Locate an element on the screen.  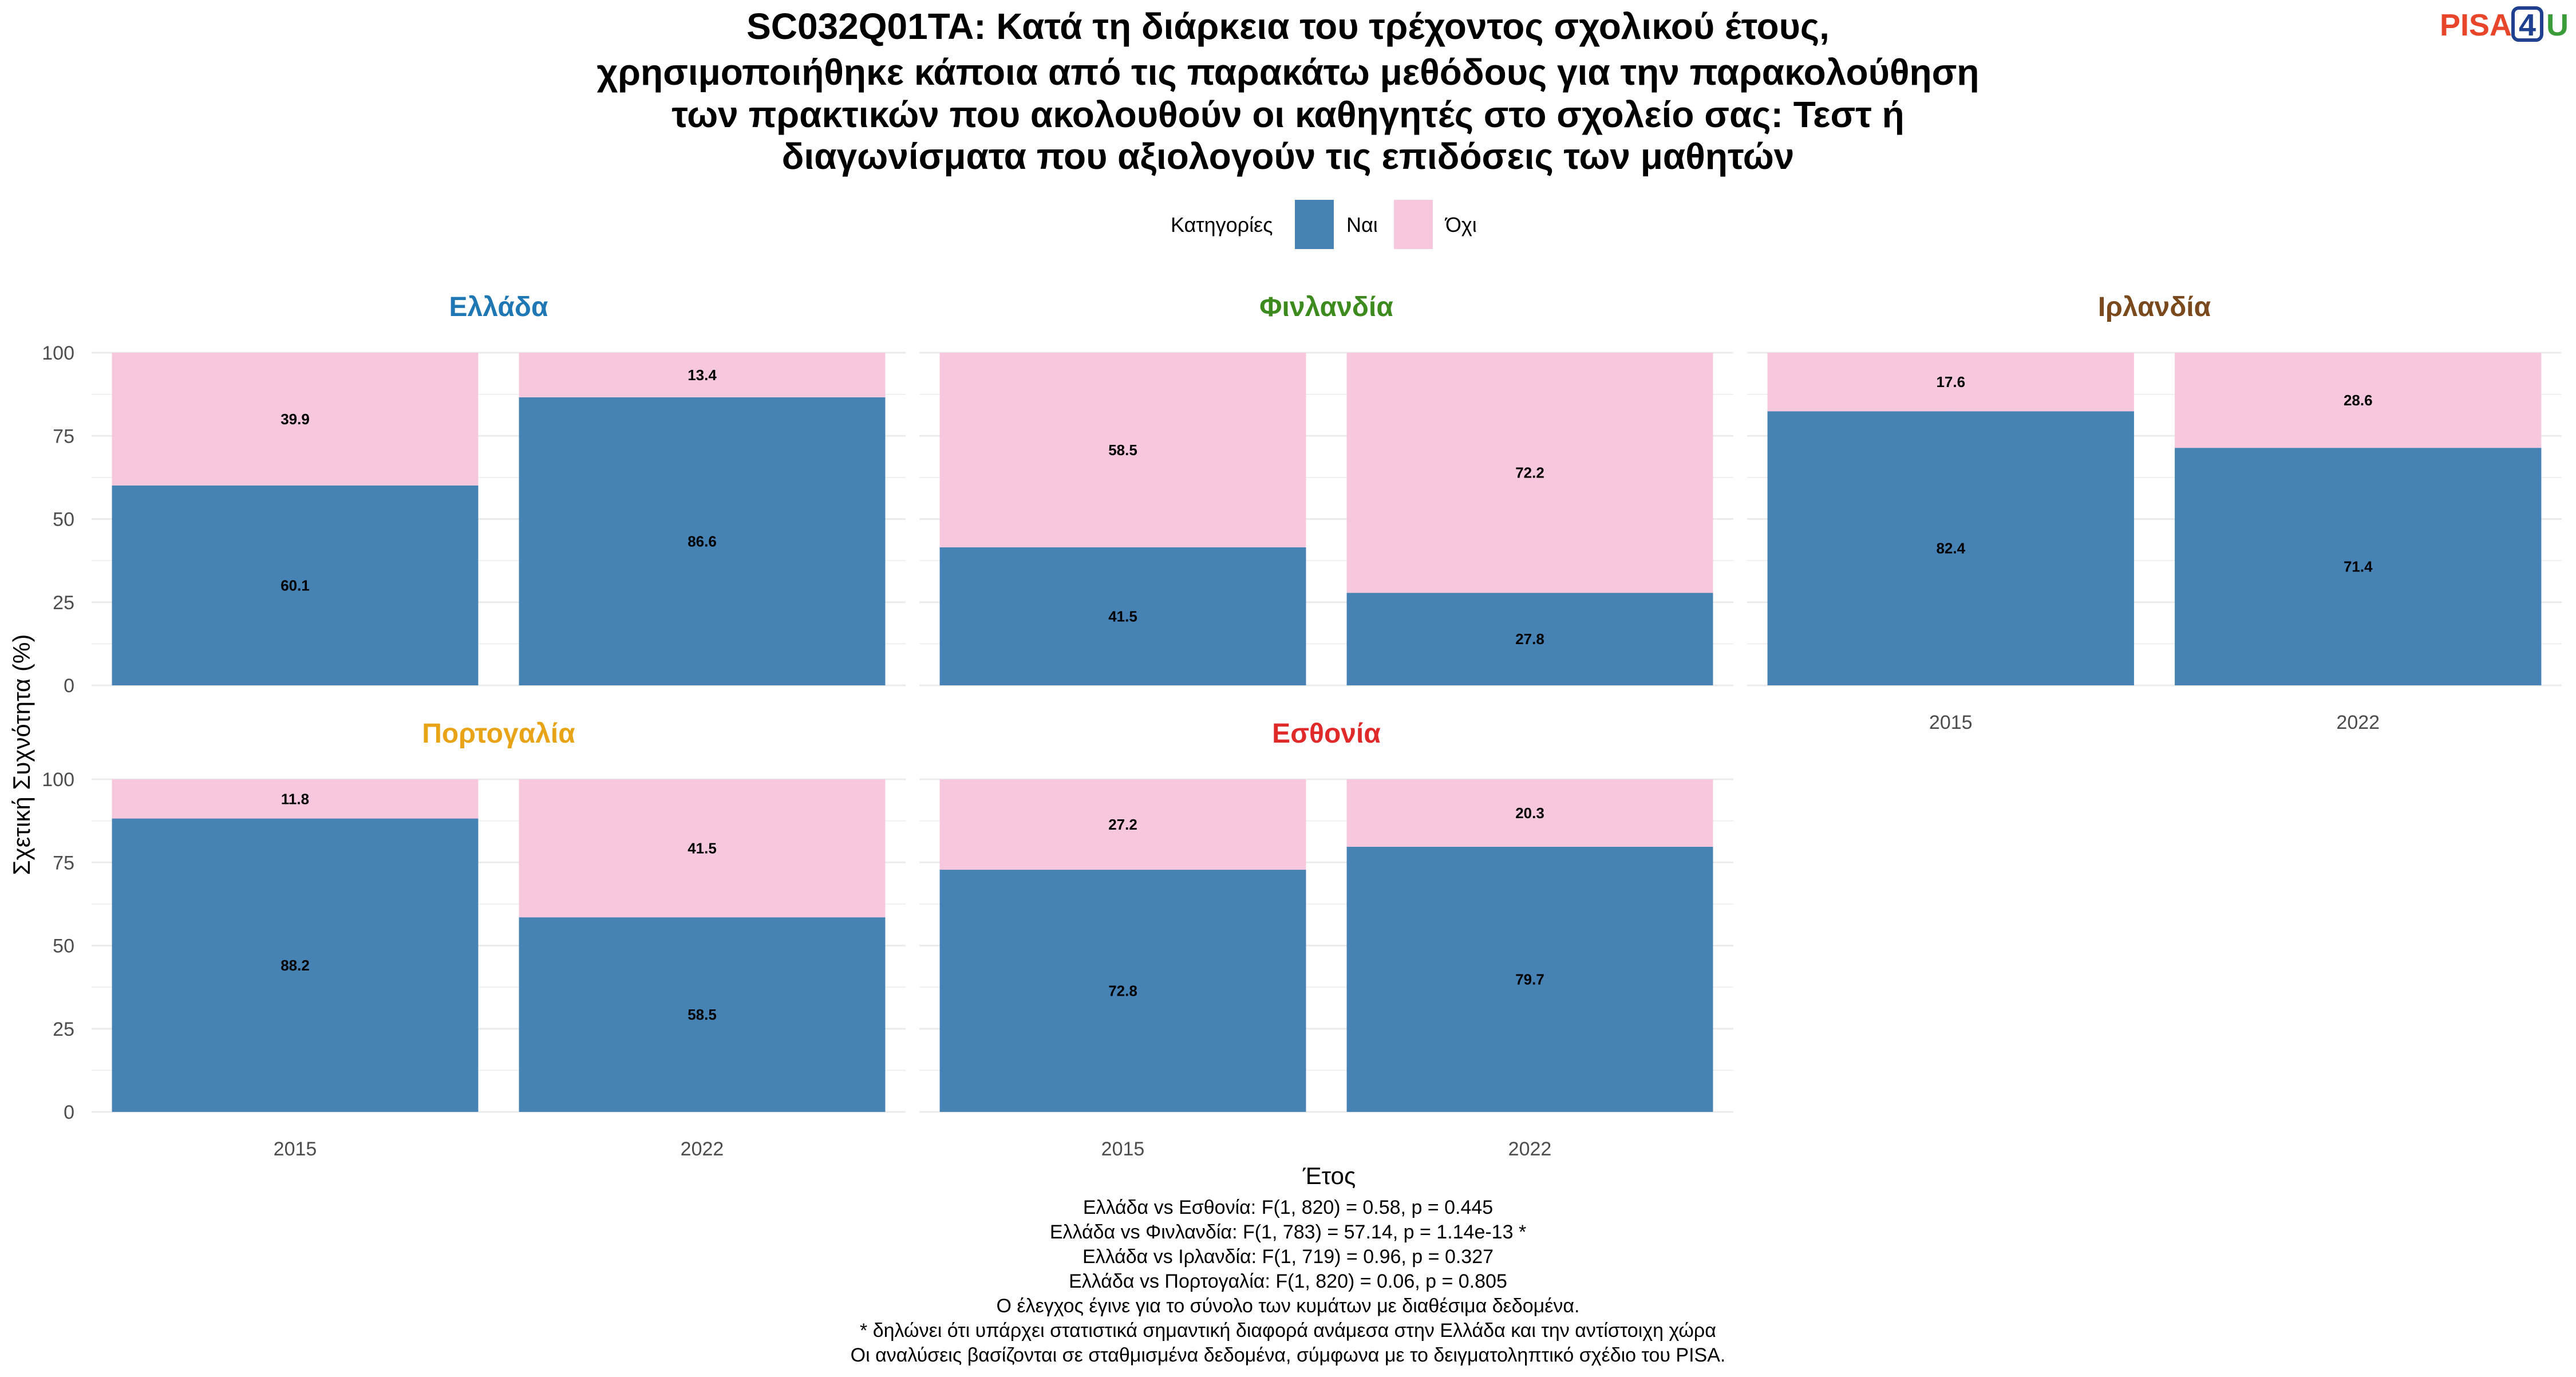
bar-value-label: 28.6 is located at coordinates (2358, 400).